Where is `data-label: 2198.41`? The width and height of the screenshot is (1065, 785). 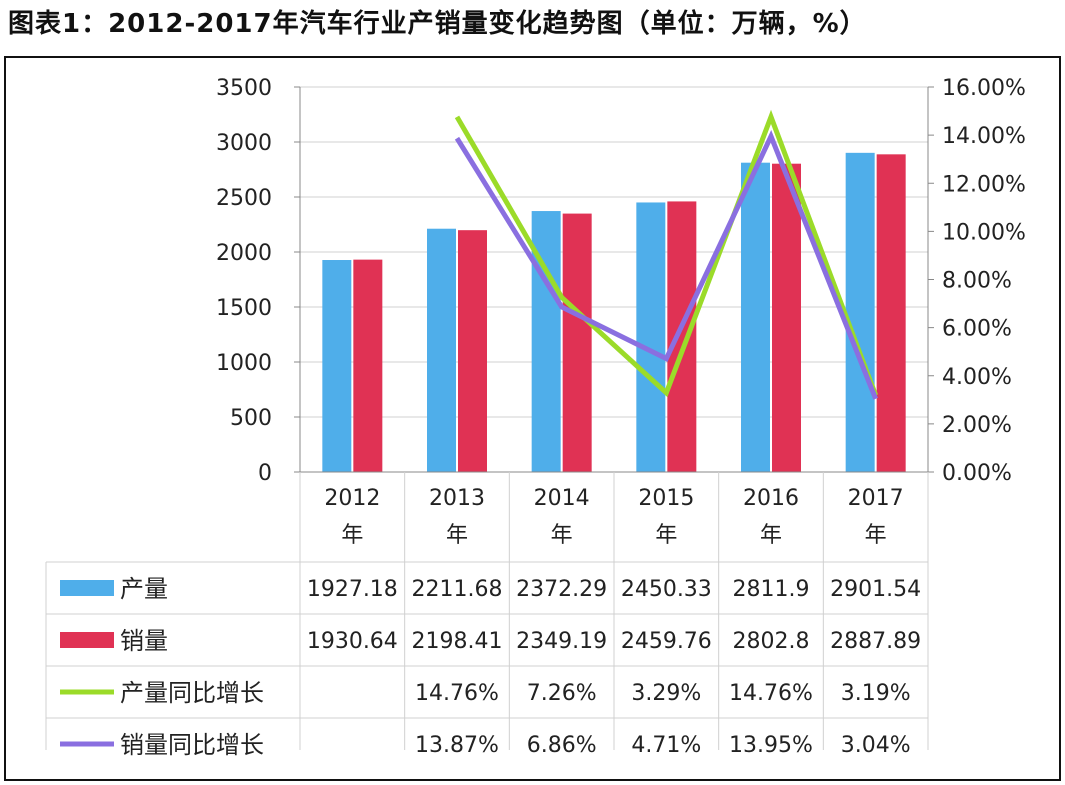
data-label: 2198.41 is located at coordinates (457, 641).